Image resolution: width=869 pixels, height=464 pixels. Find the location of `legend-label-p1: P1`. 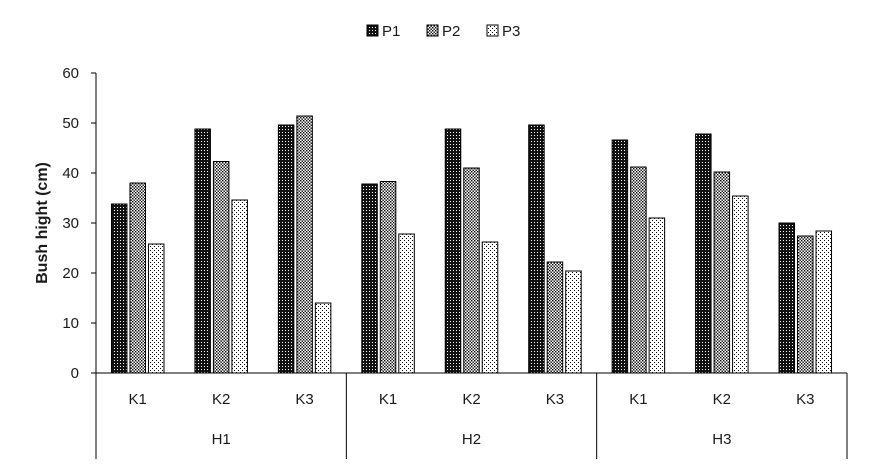

legend-label-p1: P1 is located at coordinates (391, 31).